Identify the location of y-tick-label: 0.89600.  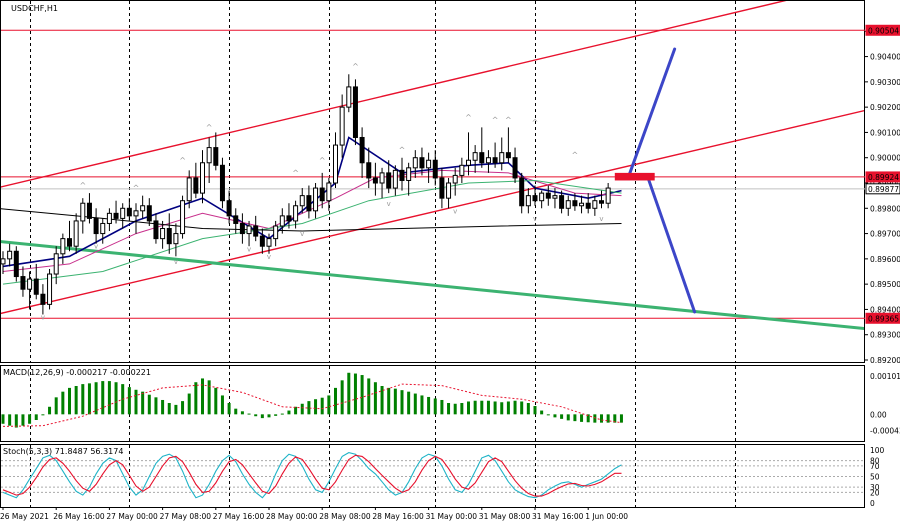
(885, 259).